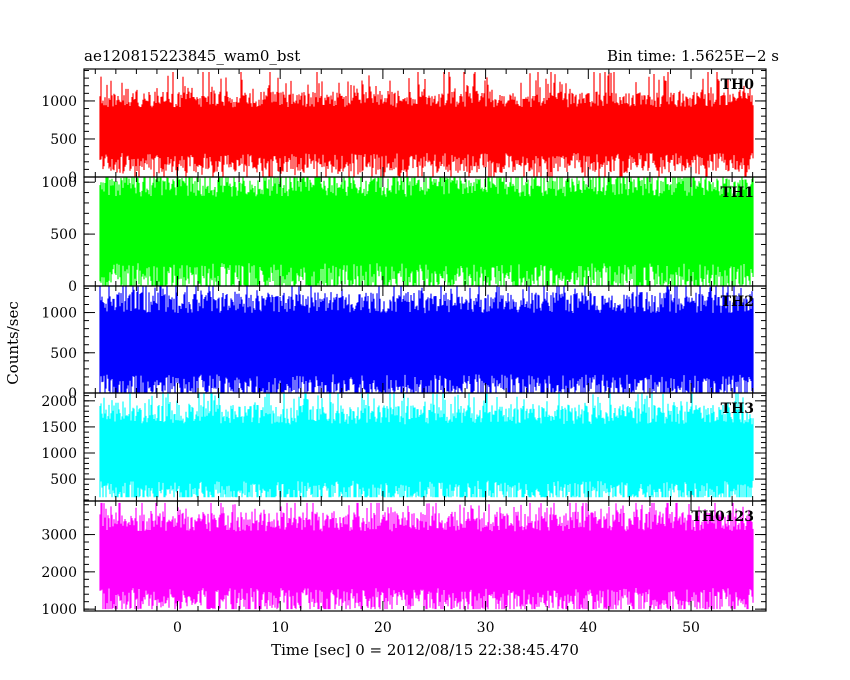 The width and height of the screenshot is (850, 680). Describe the element at coordinates (280, 628) in the screenshot. I see `x-tick-label: 10` at that location.